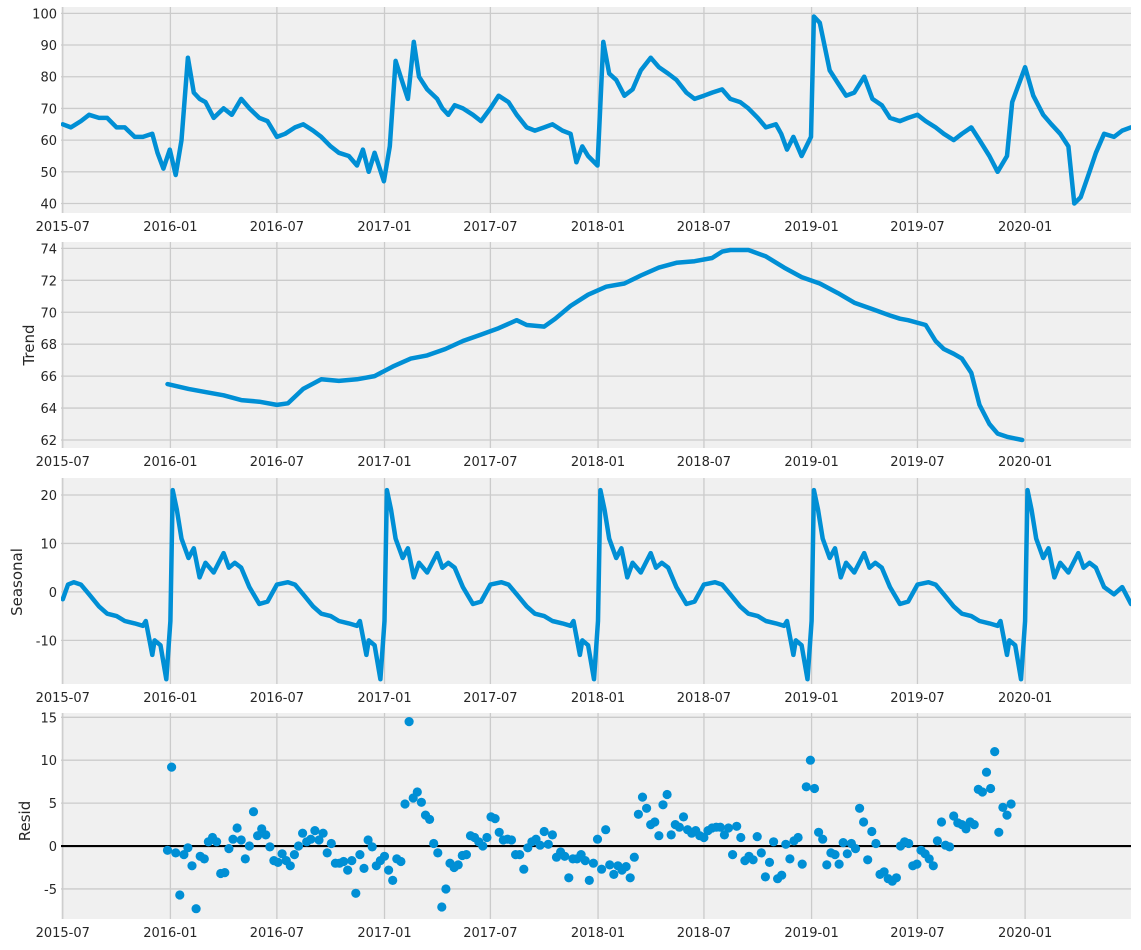 The image size is (1141, 950). Describe the element at coordinates (44, 14) in the screenshot. I see `observed-ytick-label: 100` at that location.